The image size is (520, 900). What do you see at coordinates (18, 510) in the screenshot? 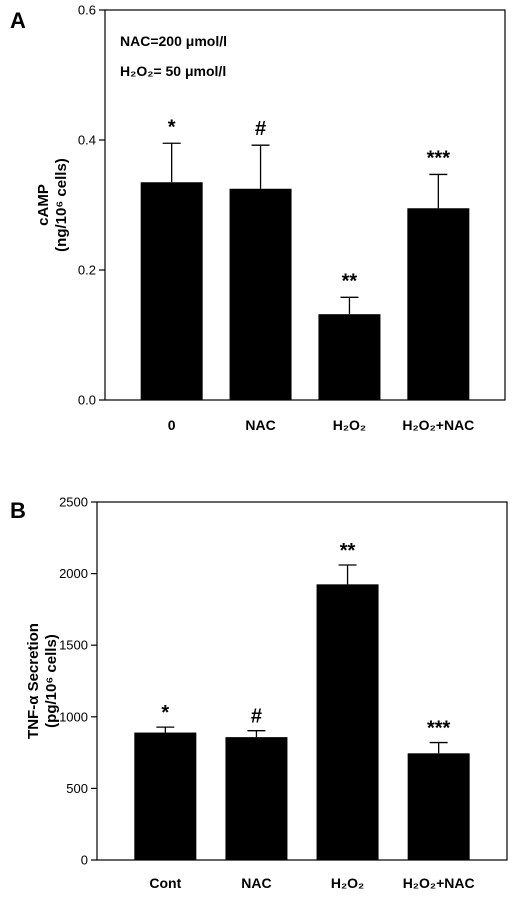
I see `panel-label: B` at bounding box center [18, 510].